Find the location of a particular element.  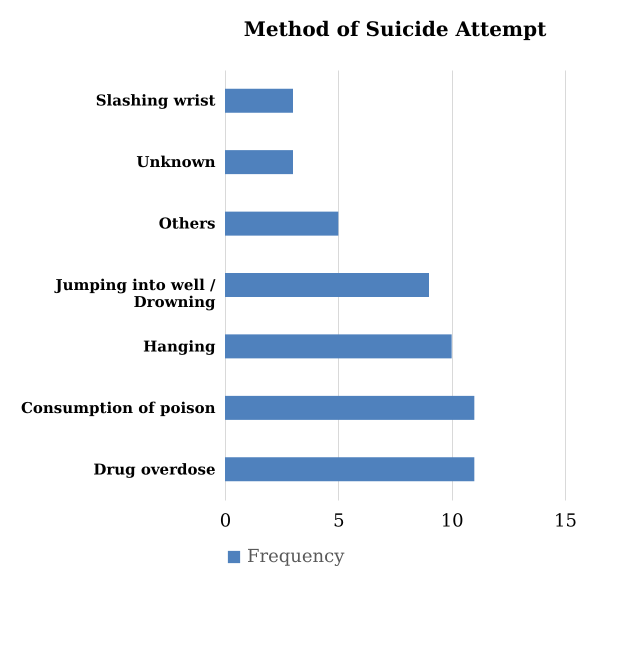

legend-label: Frequency is located at coordinates (296, 556).